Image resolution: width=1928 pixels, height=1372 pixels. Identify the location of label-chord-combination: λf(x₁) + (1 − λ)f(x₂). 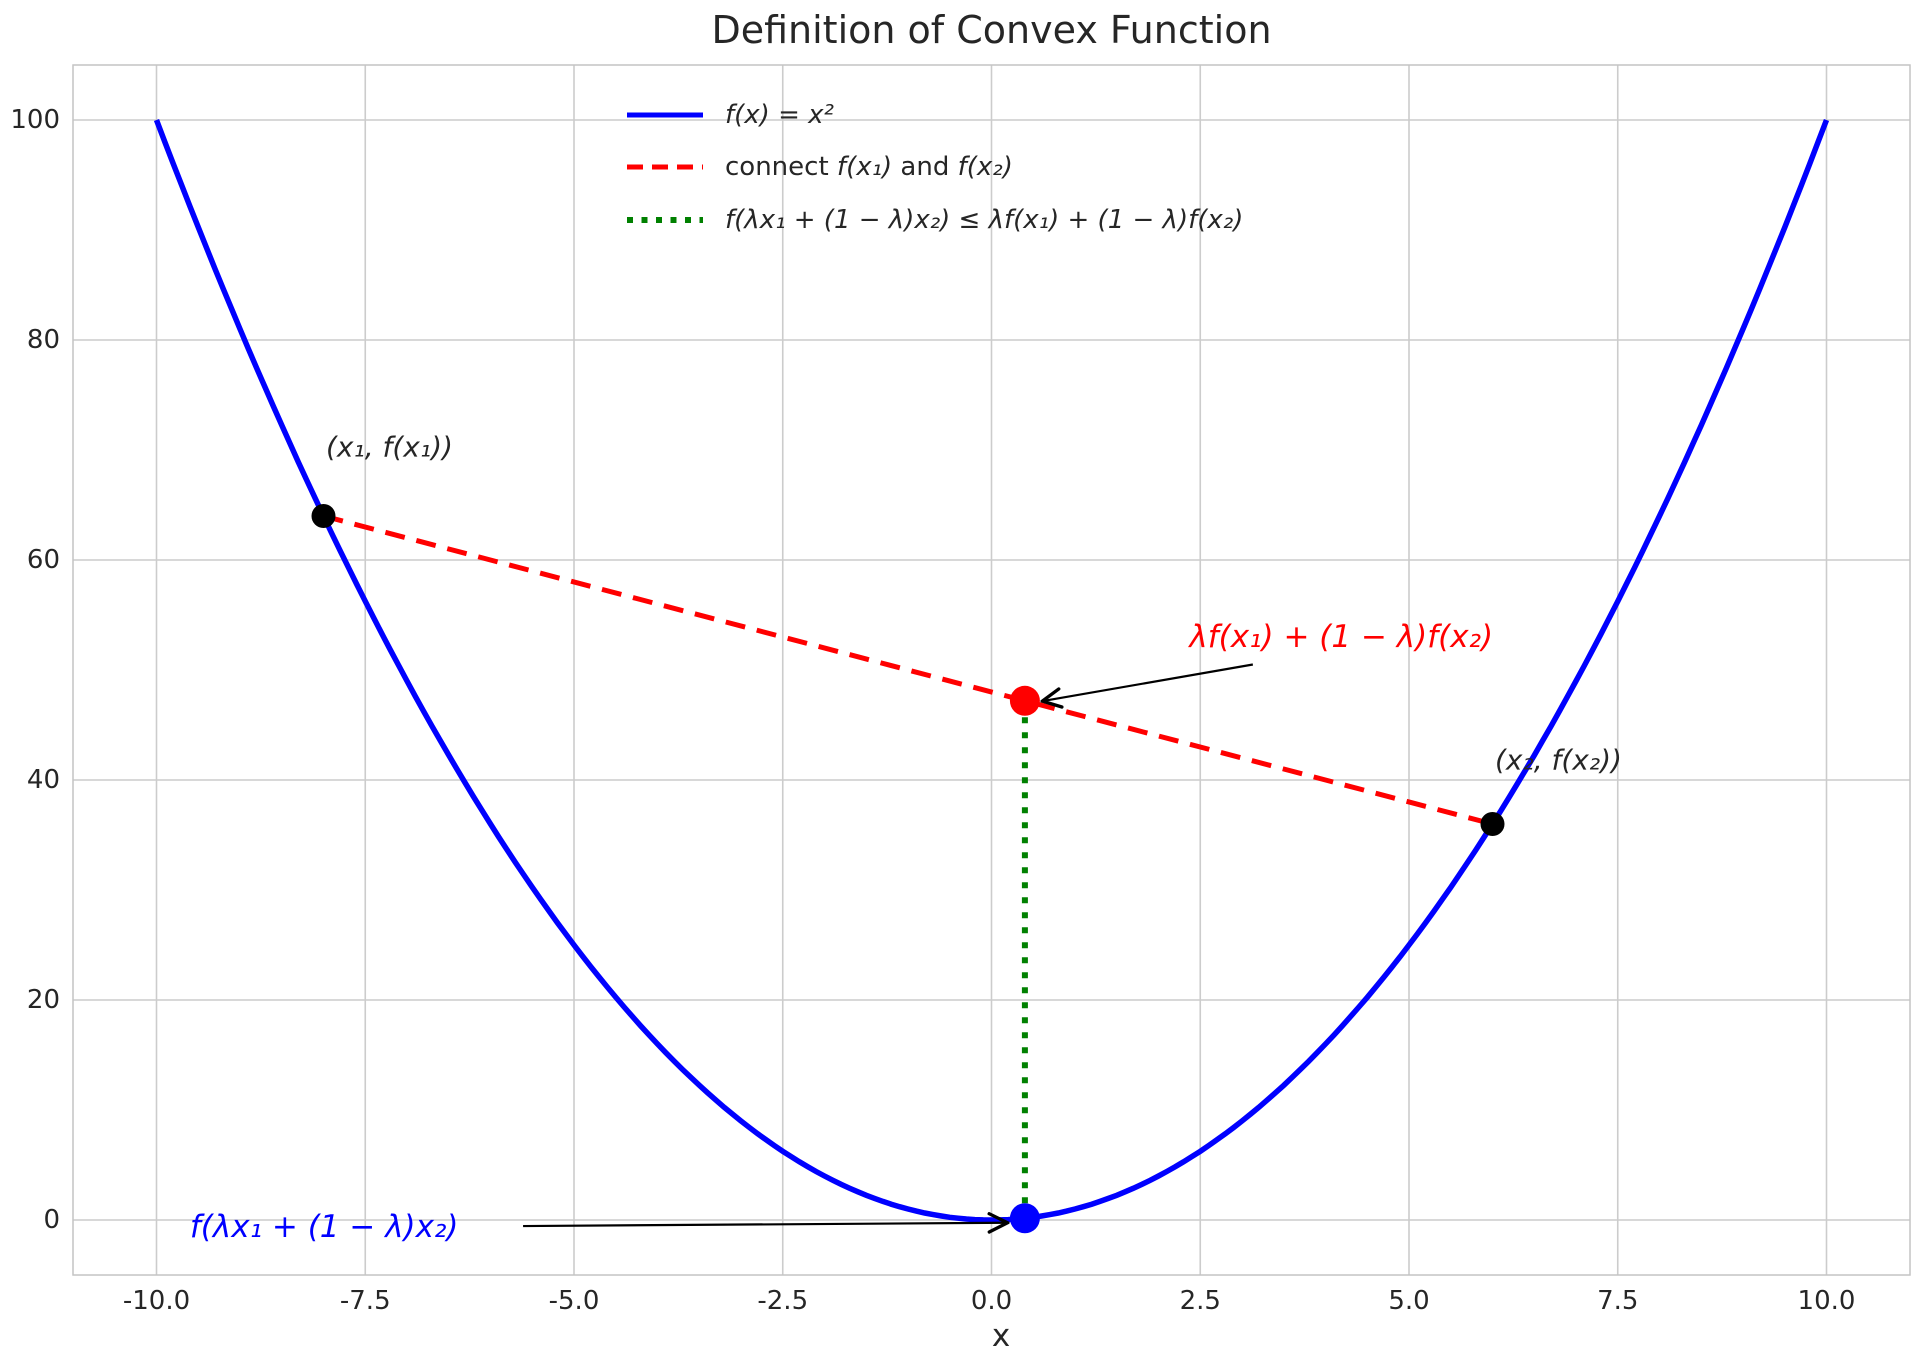
(1341, 637).